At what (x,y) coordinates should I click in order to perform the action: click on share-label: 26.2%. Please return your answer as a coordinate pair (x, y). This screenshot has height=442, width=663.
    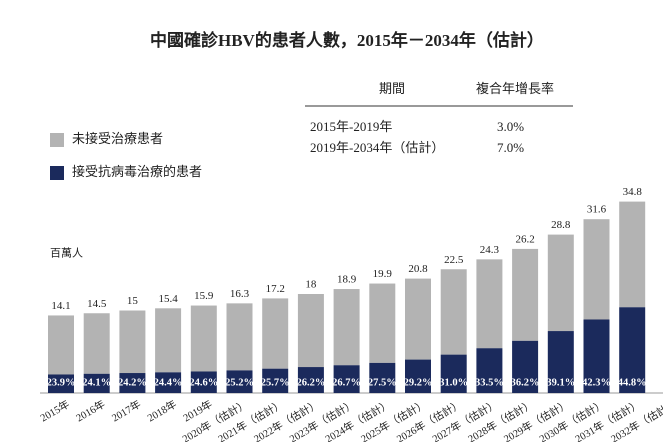
    Looking at the image, I should click on (310, 382).